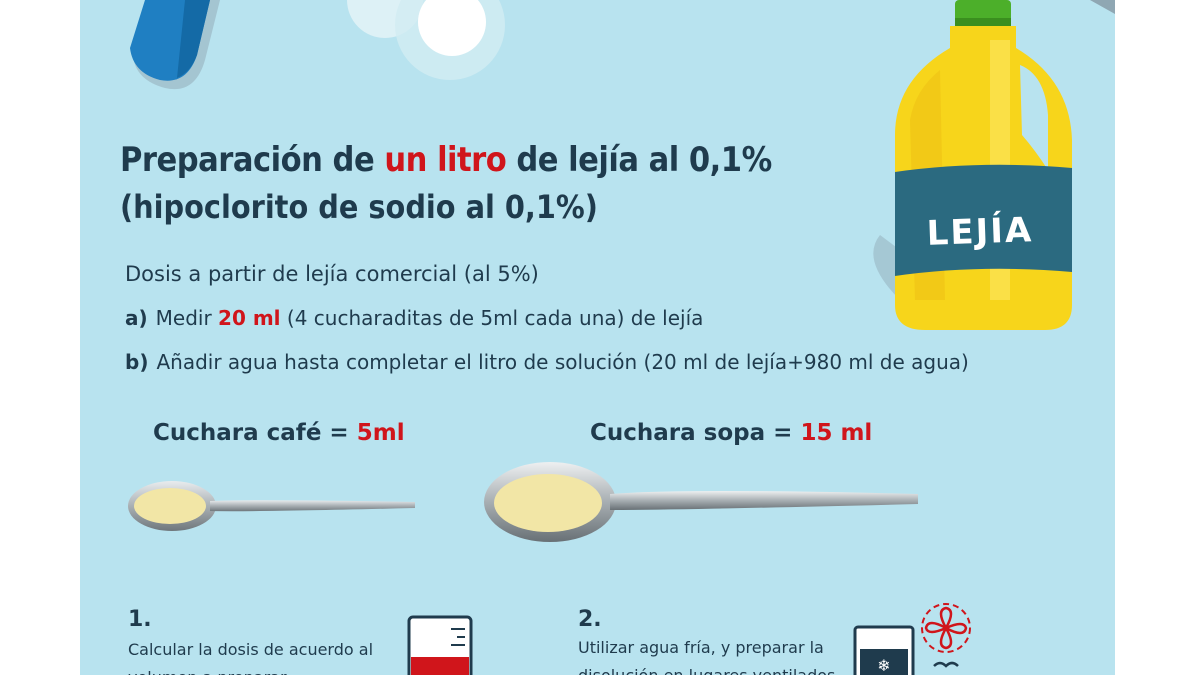 The image size is (1200, 675). What do you see at coordinates (440, 645) in the screenshot?
I see `beaker-icon` at bounding box center [440, 645].